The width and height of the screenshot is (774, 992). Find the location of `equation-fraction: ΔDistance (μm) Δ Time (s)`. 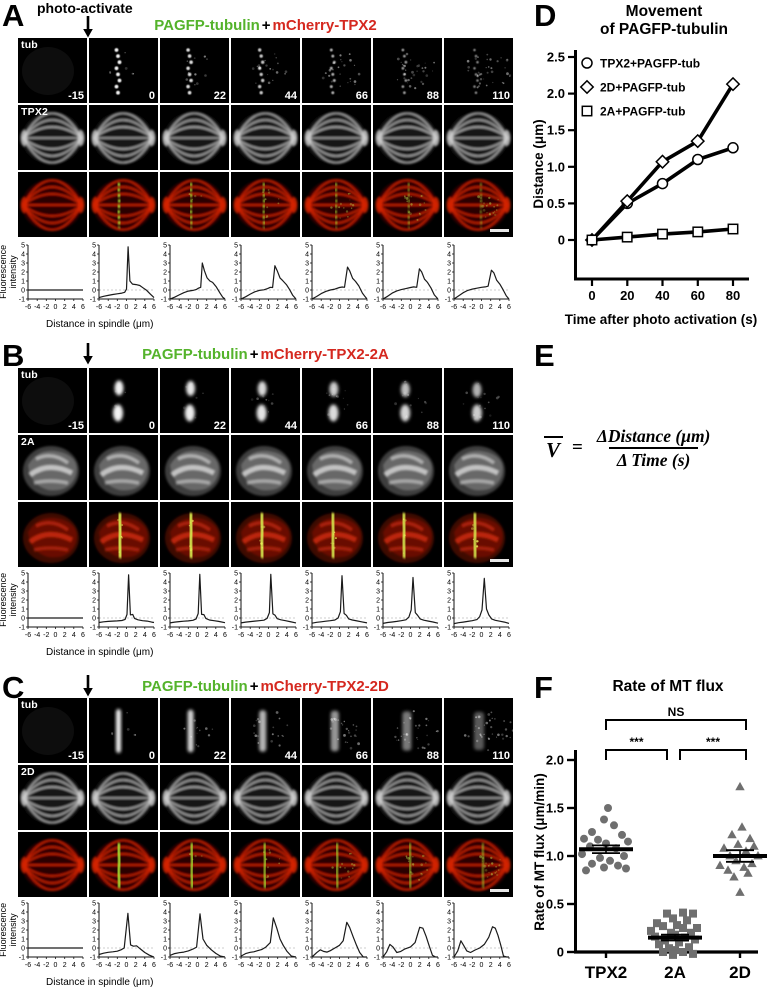

equation-fraction: ΔDistance (μm) Δ Time (s) is located at coordinates (654, 448).